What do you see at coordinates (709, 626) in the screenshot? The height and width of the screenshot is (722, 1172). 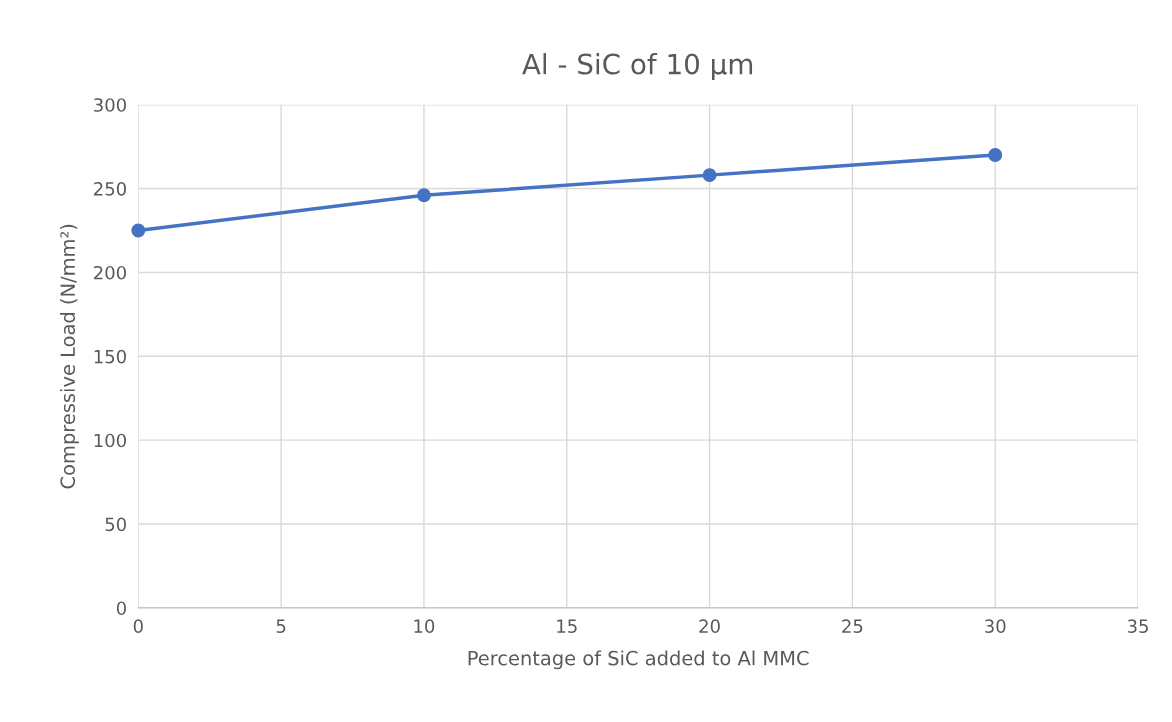 I see `x-tick-label: 20` at bounding box center [709, 626].